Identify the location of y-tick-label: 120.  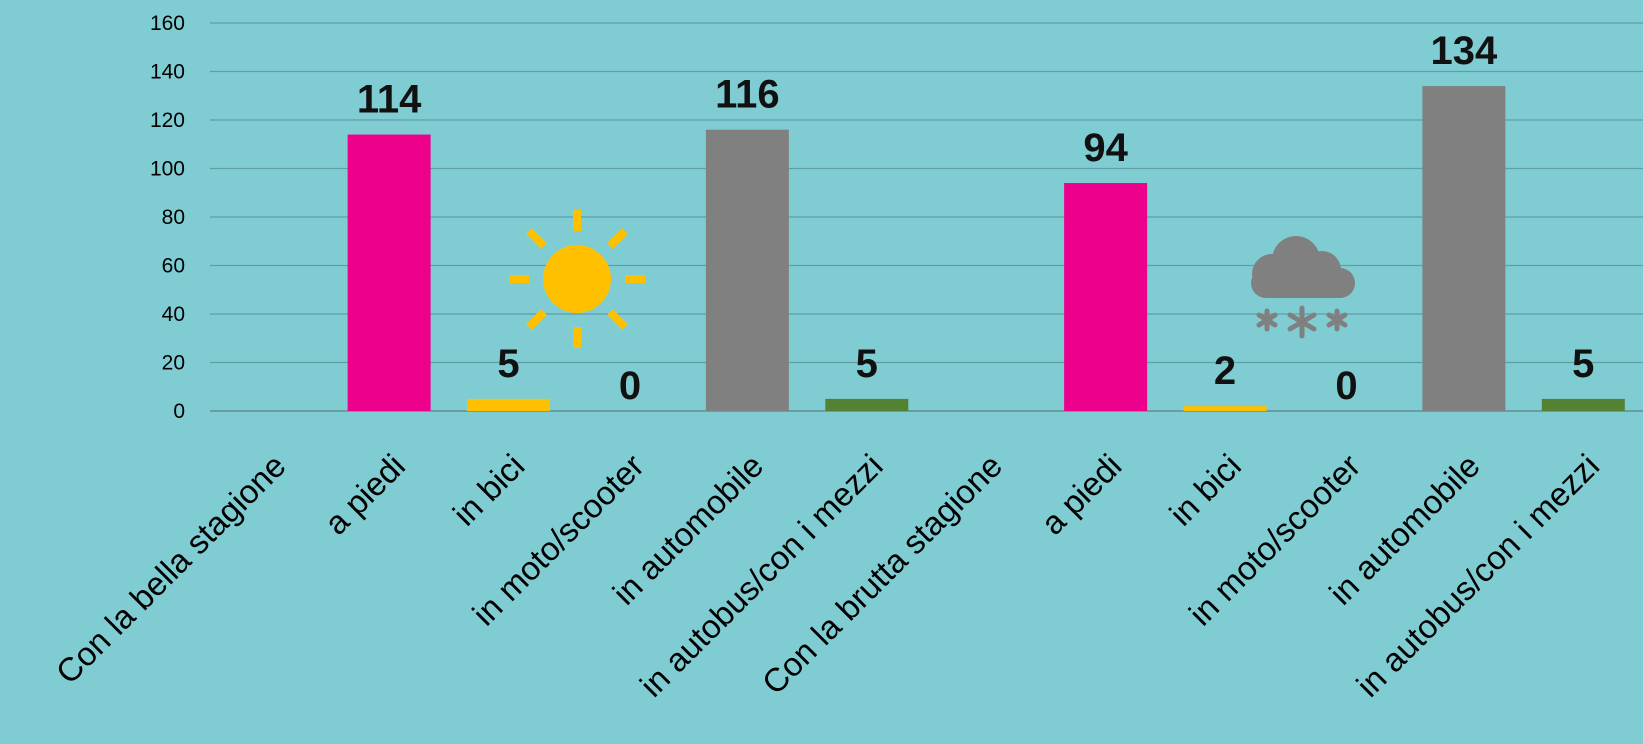
(167, 120).